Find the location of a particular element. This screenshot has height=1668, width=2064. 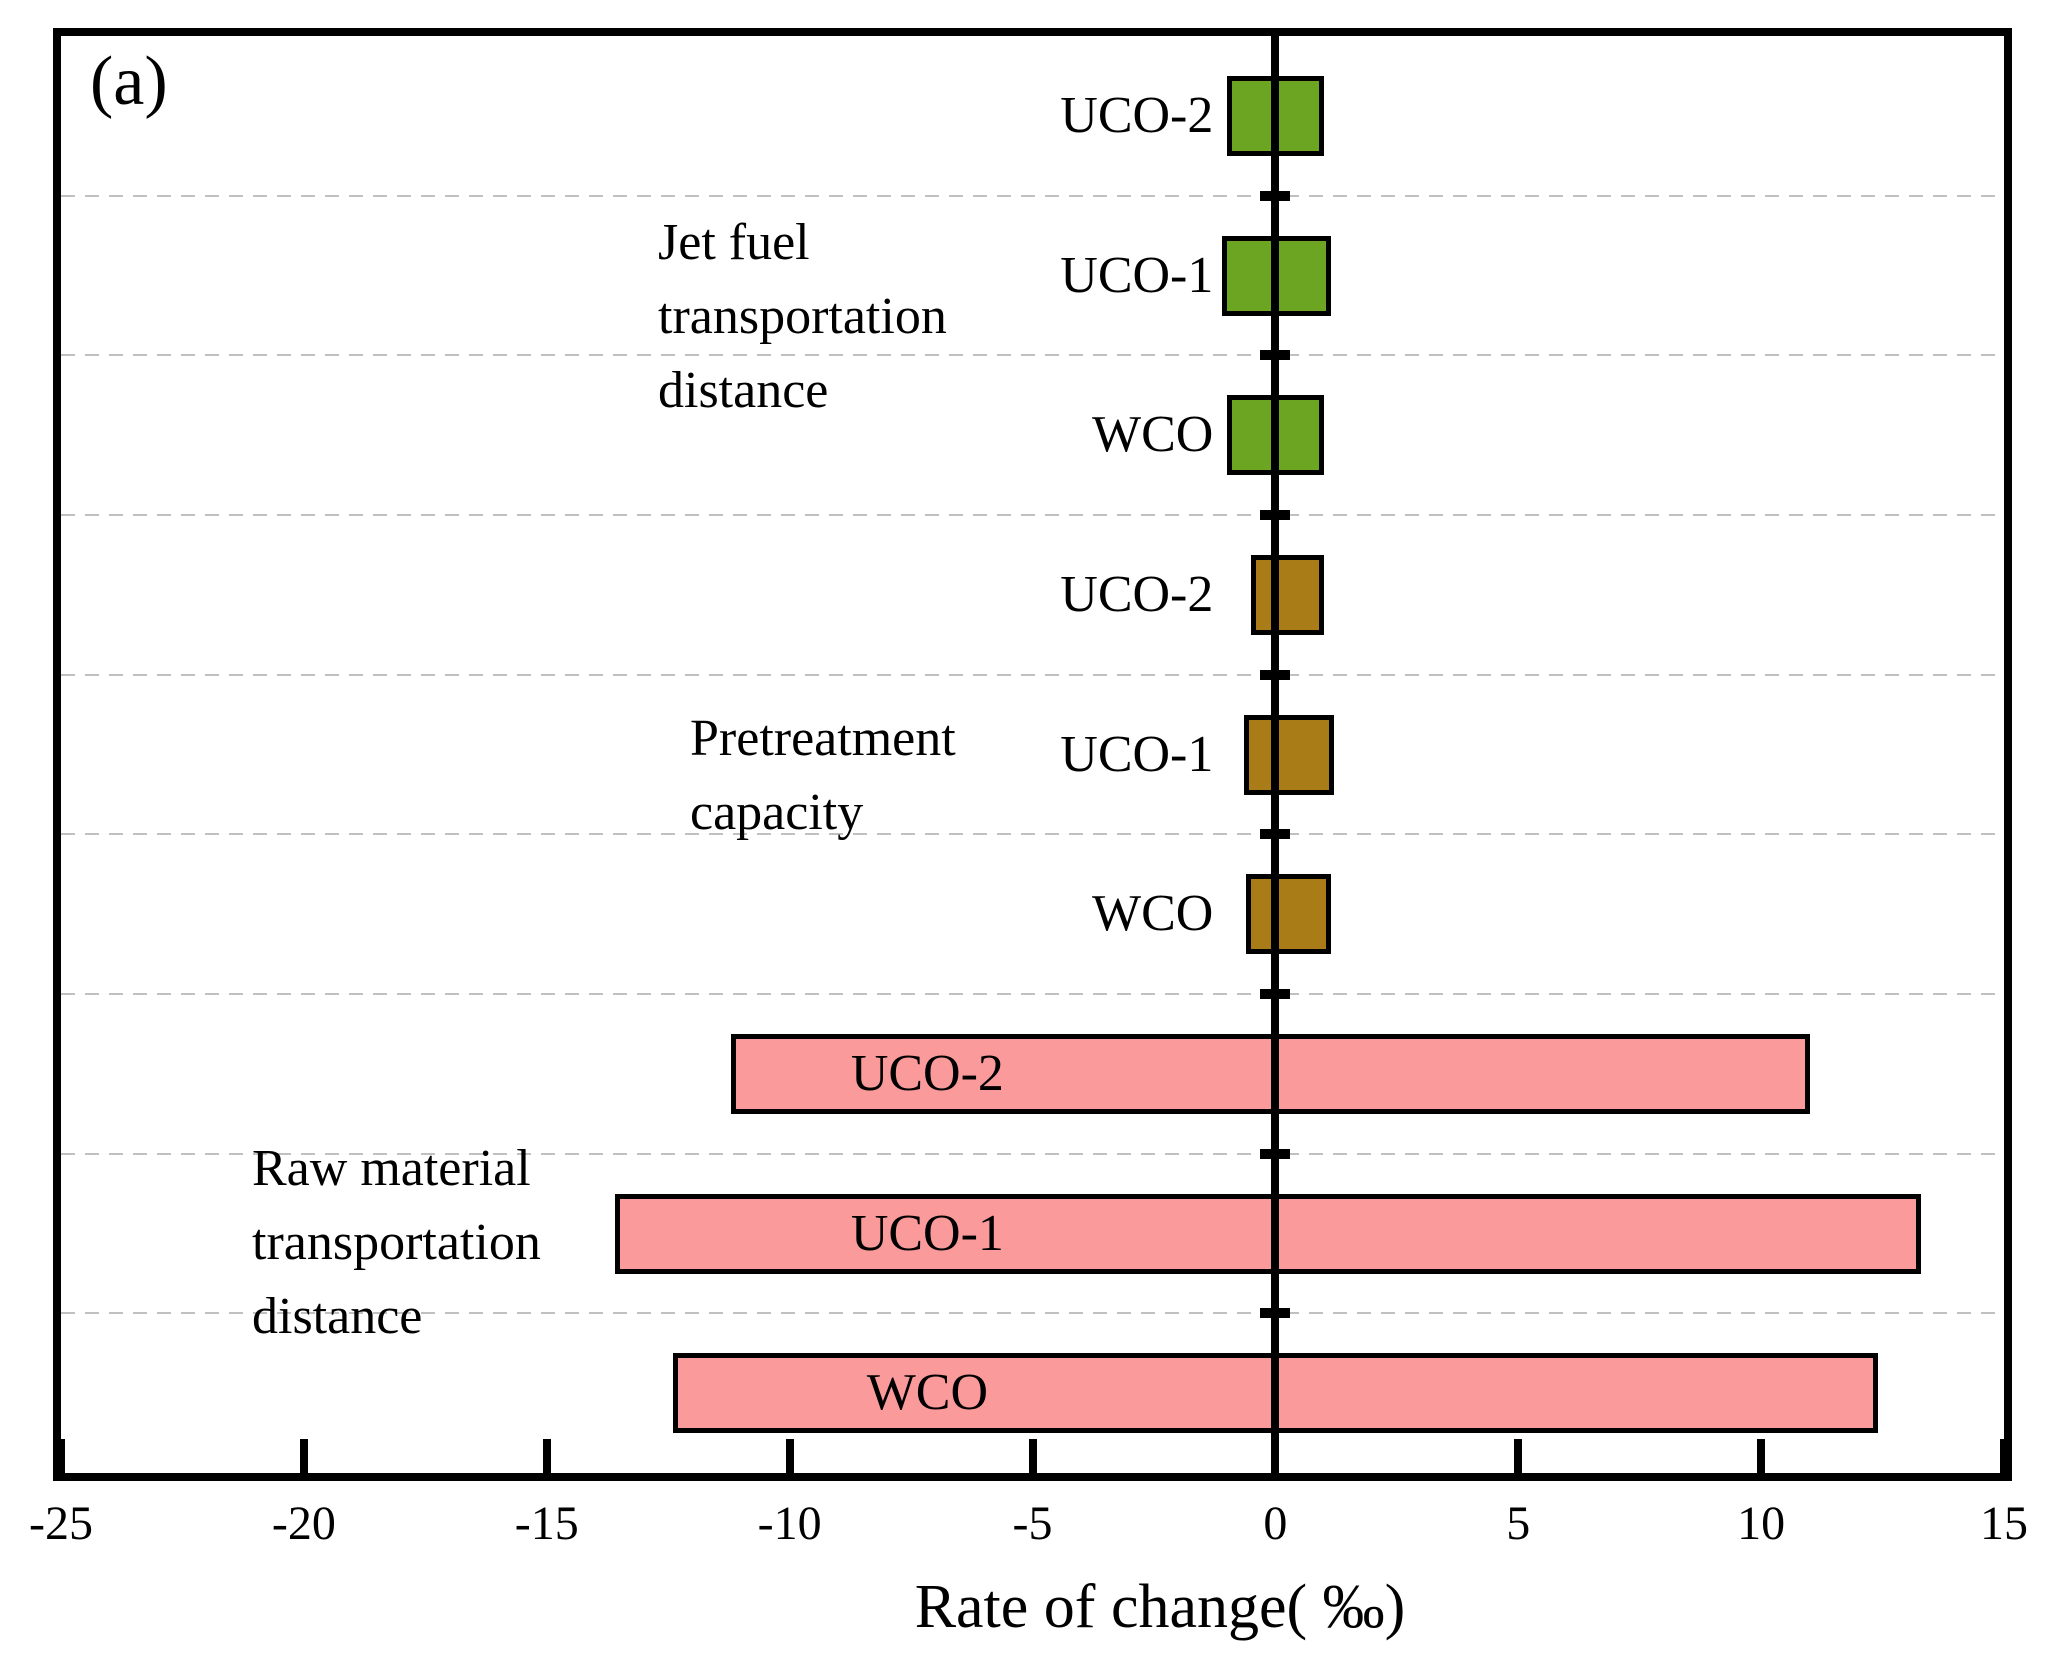

x-tick-label: -10 is located at coordinates (789, 1523).